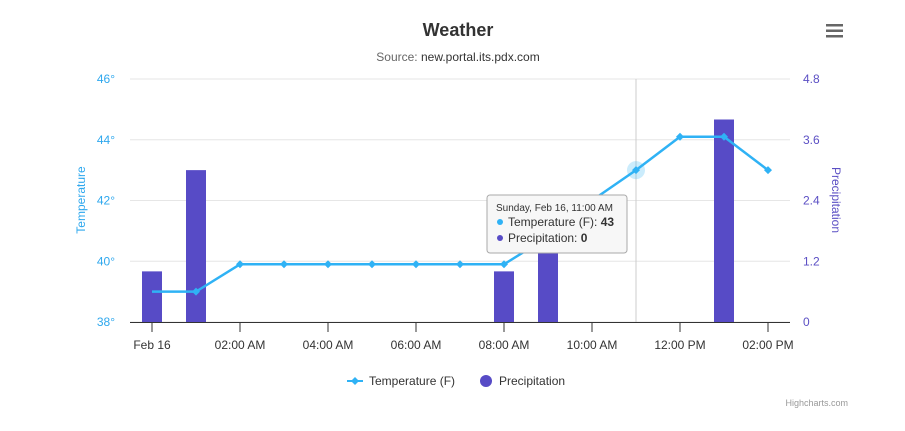 This screenshot has width=905, height=431. Describe the element at coordinates (532, 381) in the screenshot. I see `legend-precipitation-label: Precipitation` at that location.